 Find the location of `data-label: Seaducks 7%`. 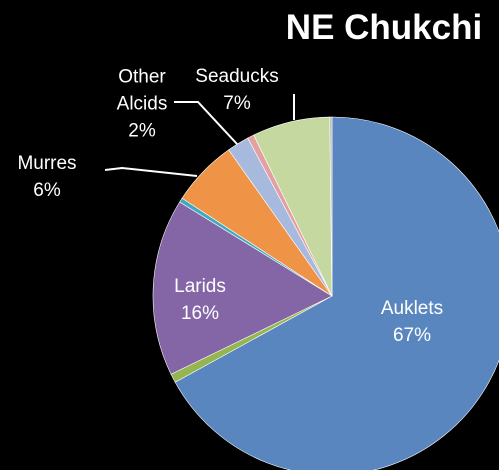

data-label: Seaducks 7% is located at coordinates (237, 90).